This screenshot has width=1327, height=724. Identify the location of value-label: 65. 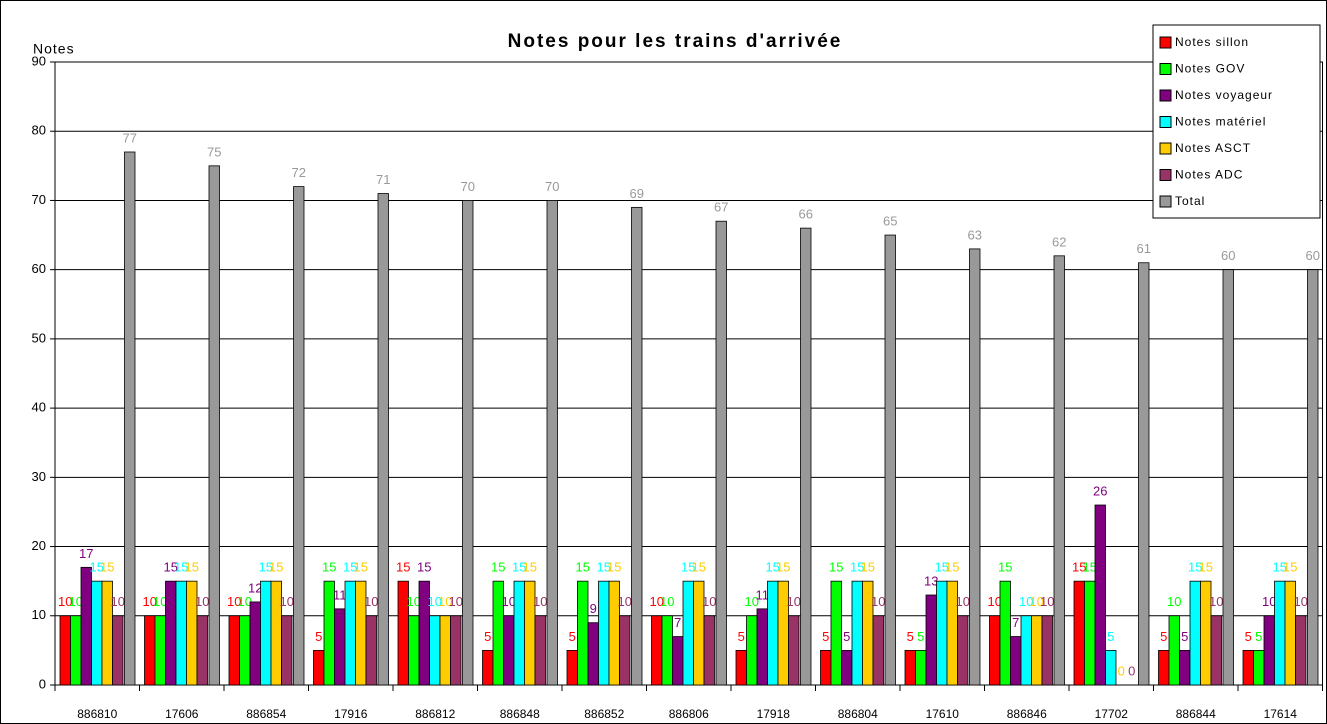
(890, 220).